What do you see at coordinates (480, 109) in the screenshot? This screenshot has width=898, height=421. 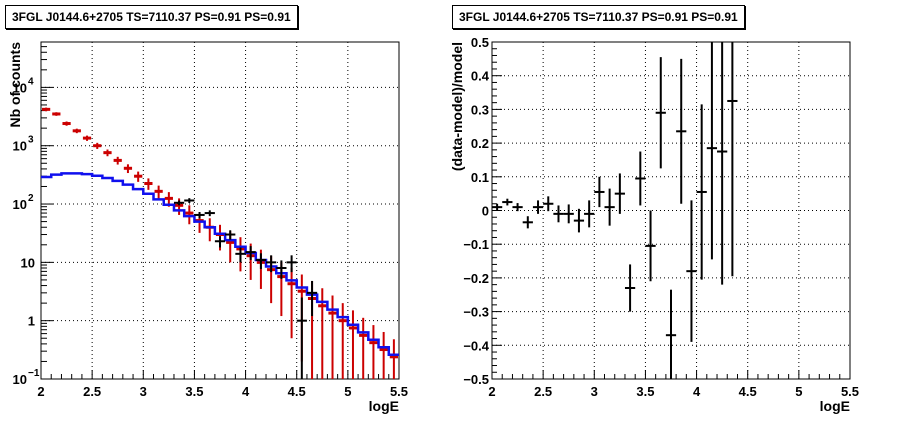 I see `y-tick-label: 0.3` at bounding box center [480, 109].